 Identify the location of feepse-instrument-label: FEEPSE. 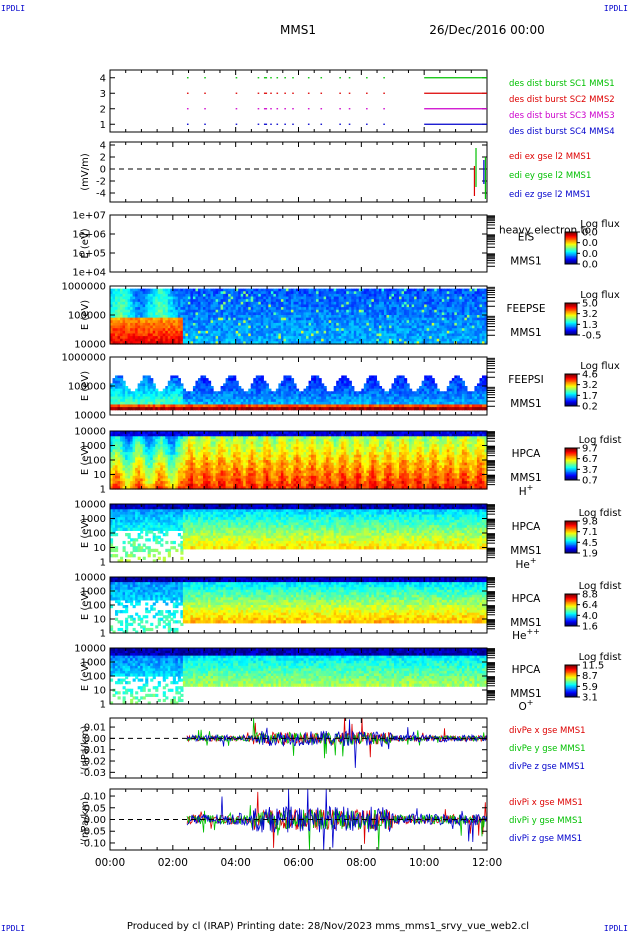
(526, 309).